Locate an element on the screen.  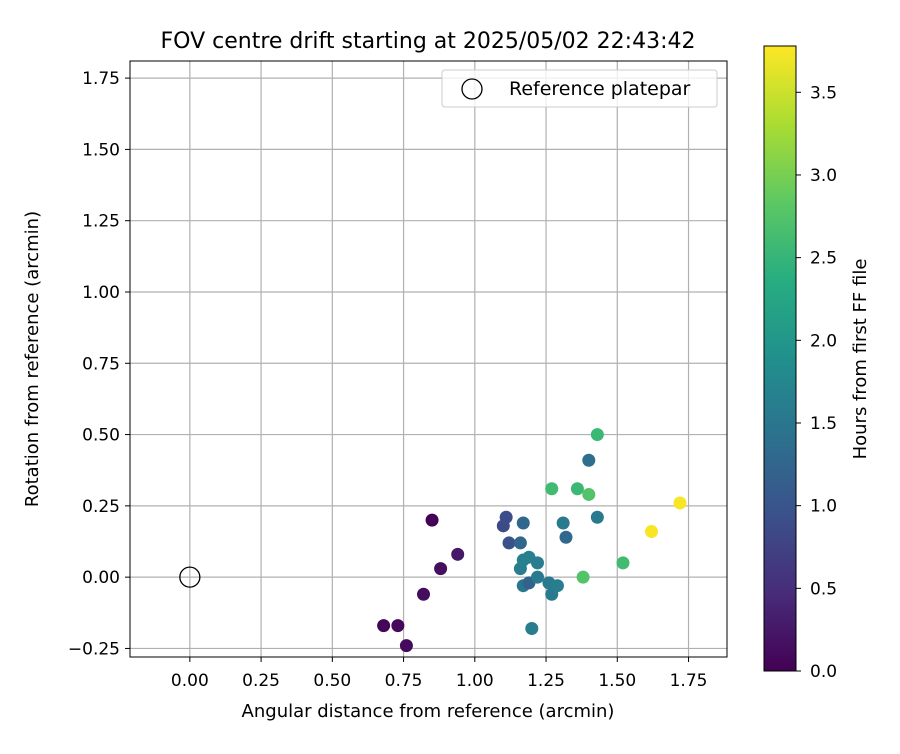
reference-layer is located at coordinates (190, 577).